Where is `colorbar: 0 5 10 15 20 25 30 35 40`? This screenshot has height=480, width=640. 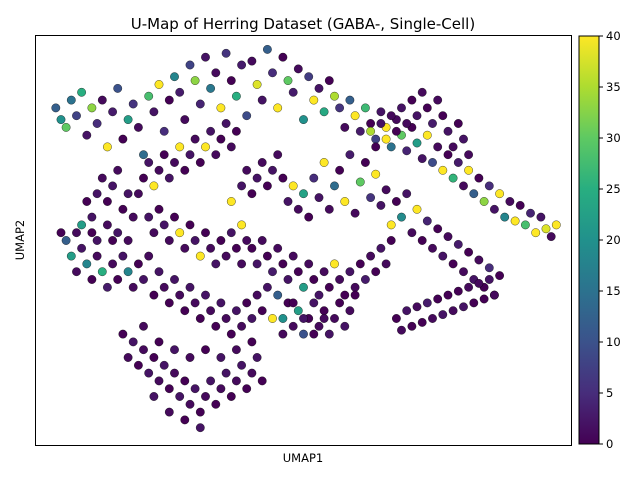
colorbar: 0 5 10 15 20 25 30 35 40 is located at coordinates (599, 240).